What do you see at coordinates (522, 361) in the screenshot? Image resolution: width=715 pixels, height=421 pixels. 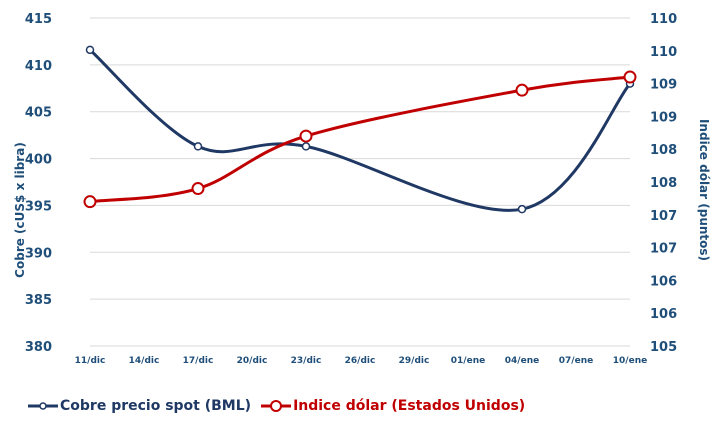 I see `x-tick-label: 04/ene` at bounding box center [522, 361].